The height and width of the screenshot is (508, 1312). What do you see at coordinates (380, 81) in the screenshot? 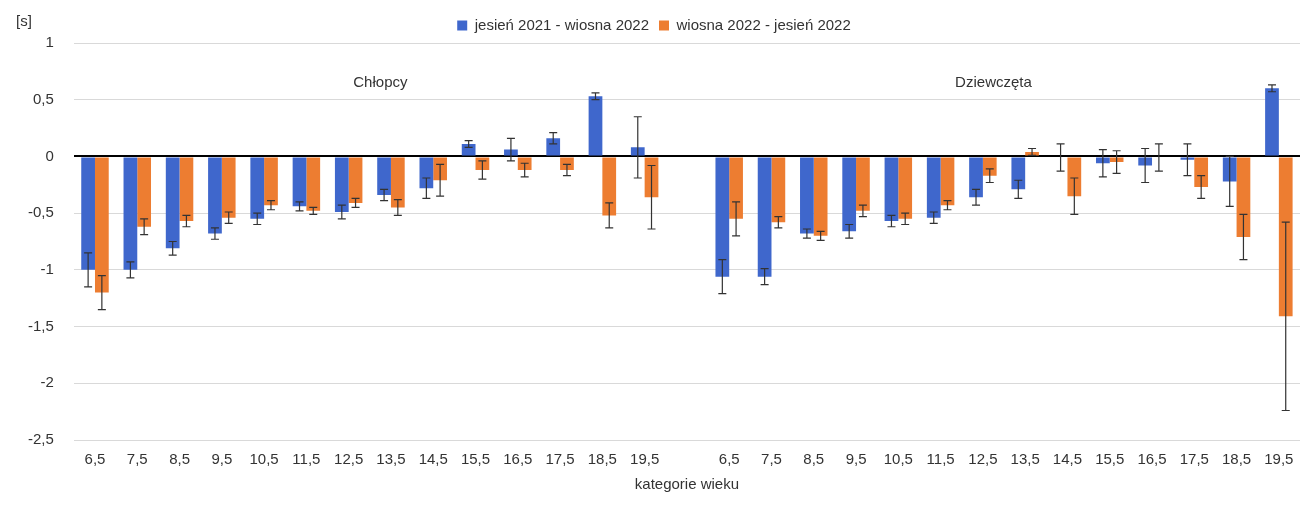
I see `annotation: Chłopcy` at bounding box center [380, 81].